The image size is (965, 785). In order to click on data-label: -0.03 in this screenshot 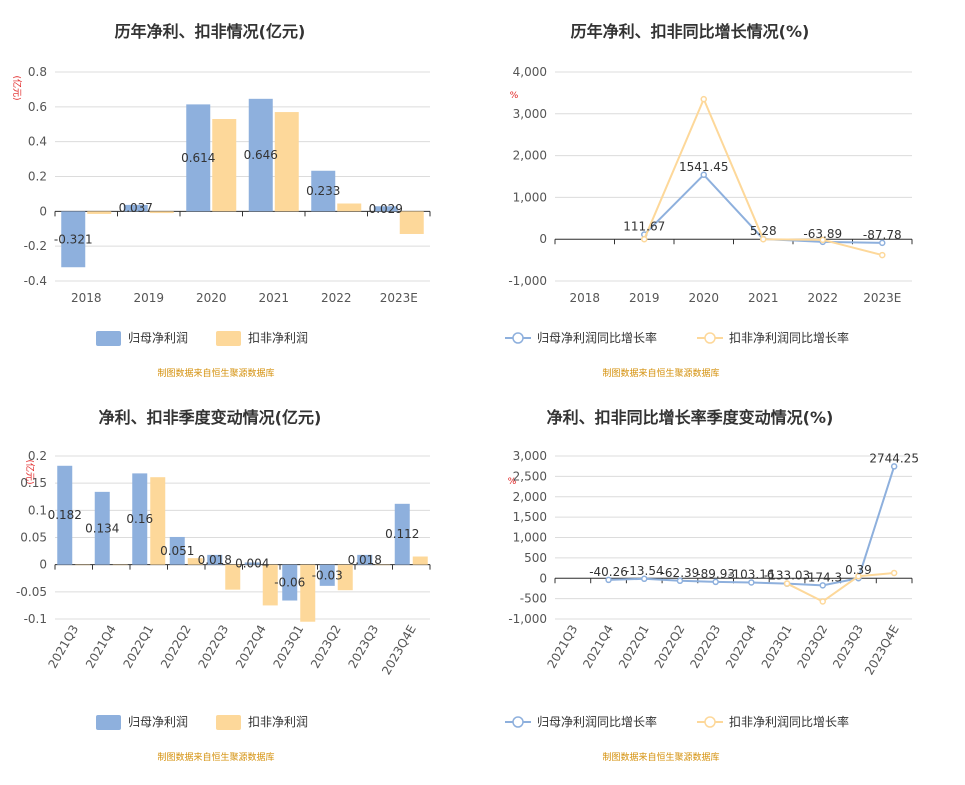, I will do `click(327, 575)`.